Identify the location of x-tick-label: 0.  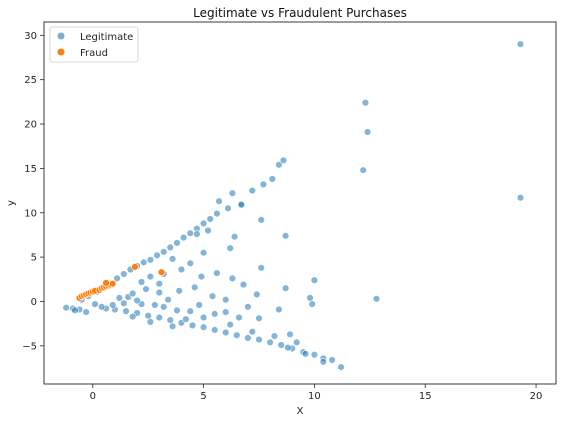
(93, 396).